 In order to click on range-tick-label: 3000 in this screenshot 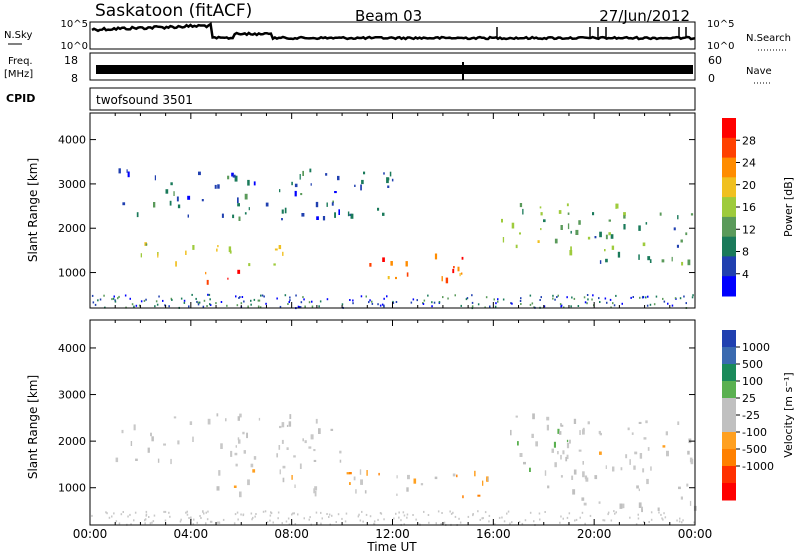, I will do `click(72, 395)`.